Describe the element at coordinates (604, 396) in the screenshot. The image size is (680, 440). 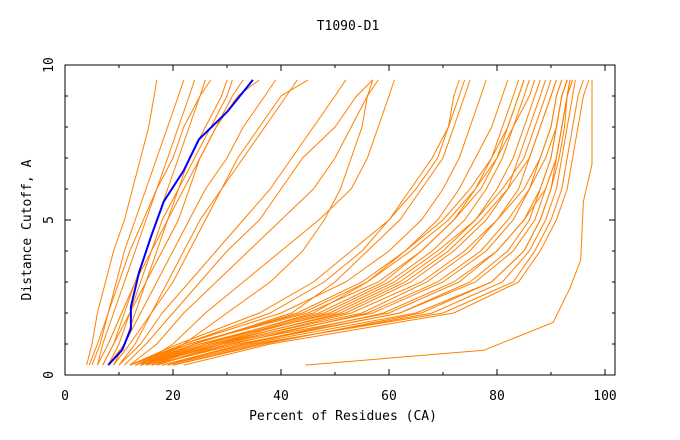
I see `x-tick-label: 100` at that location.